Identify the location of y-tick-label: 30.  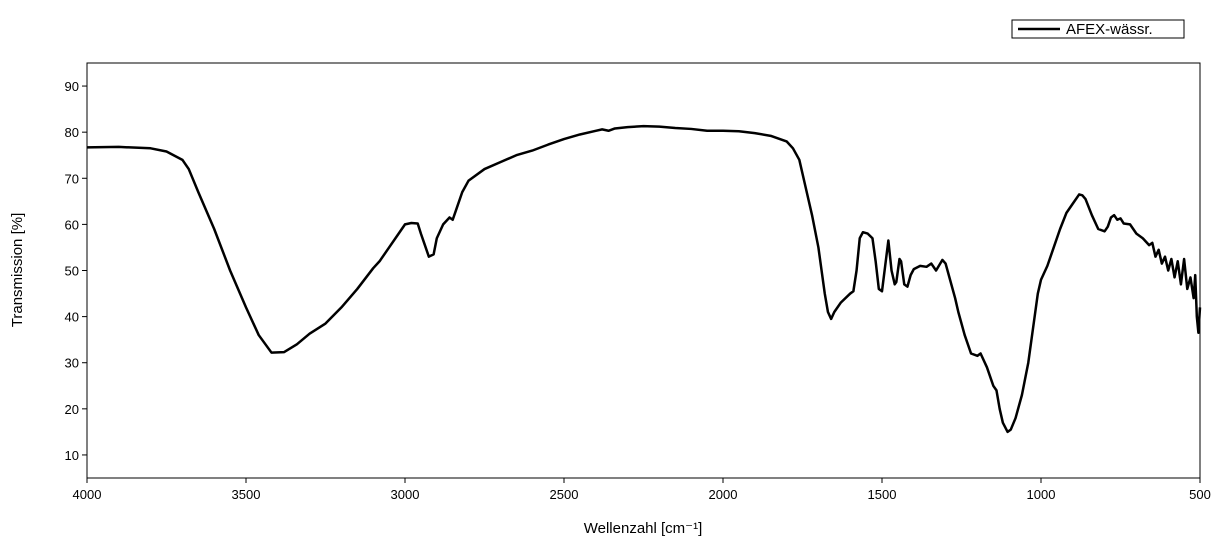
(72, 363).